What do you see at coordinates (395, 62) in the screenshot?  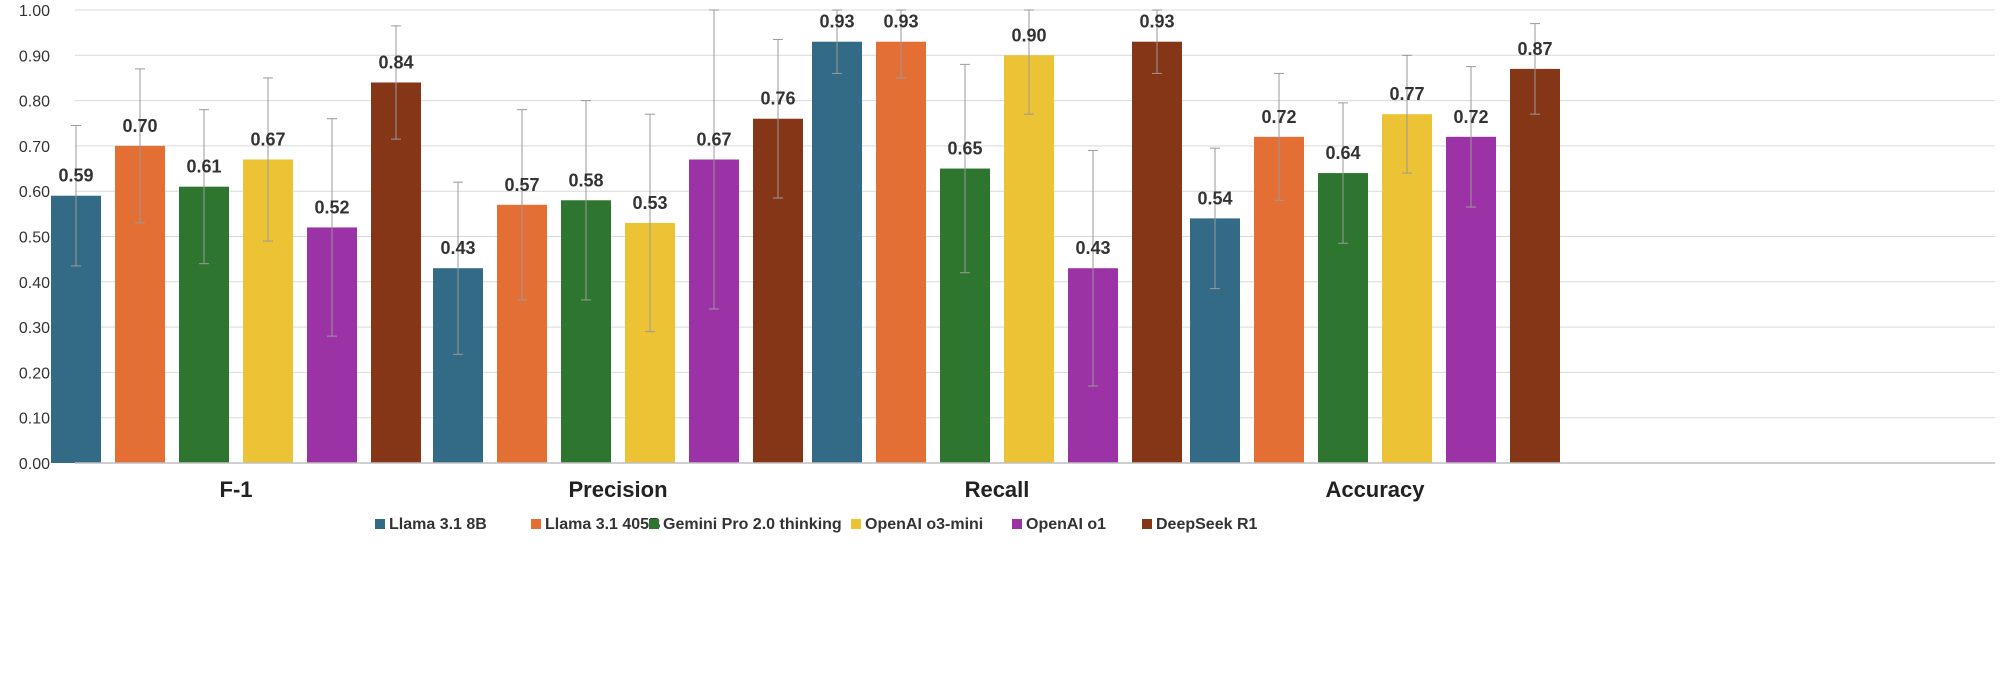 I see `data-label: 0.84` at bounding box center [395, 62].